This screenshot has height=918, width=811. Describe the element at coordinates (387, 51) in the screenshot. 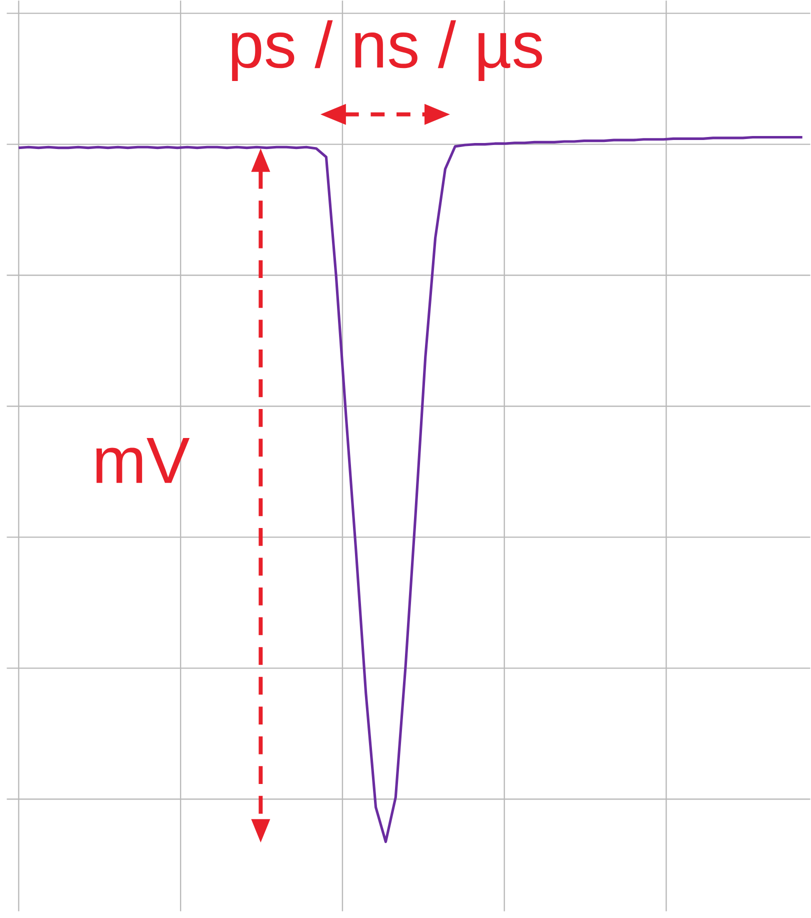

I see `text: ps / ns / µs` at that location.